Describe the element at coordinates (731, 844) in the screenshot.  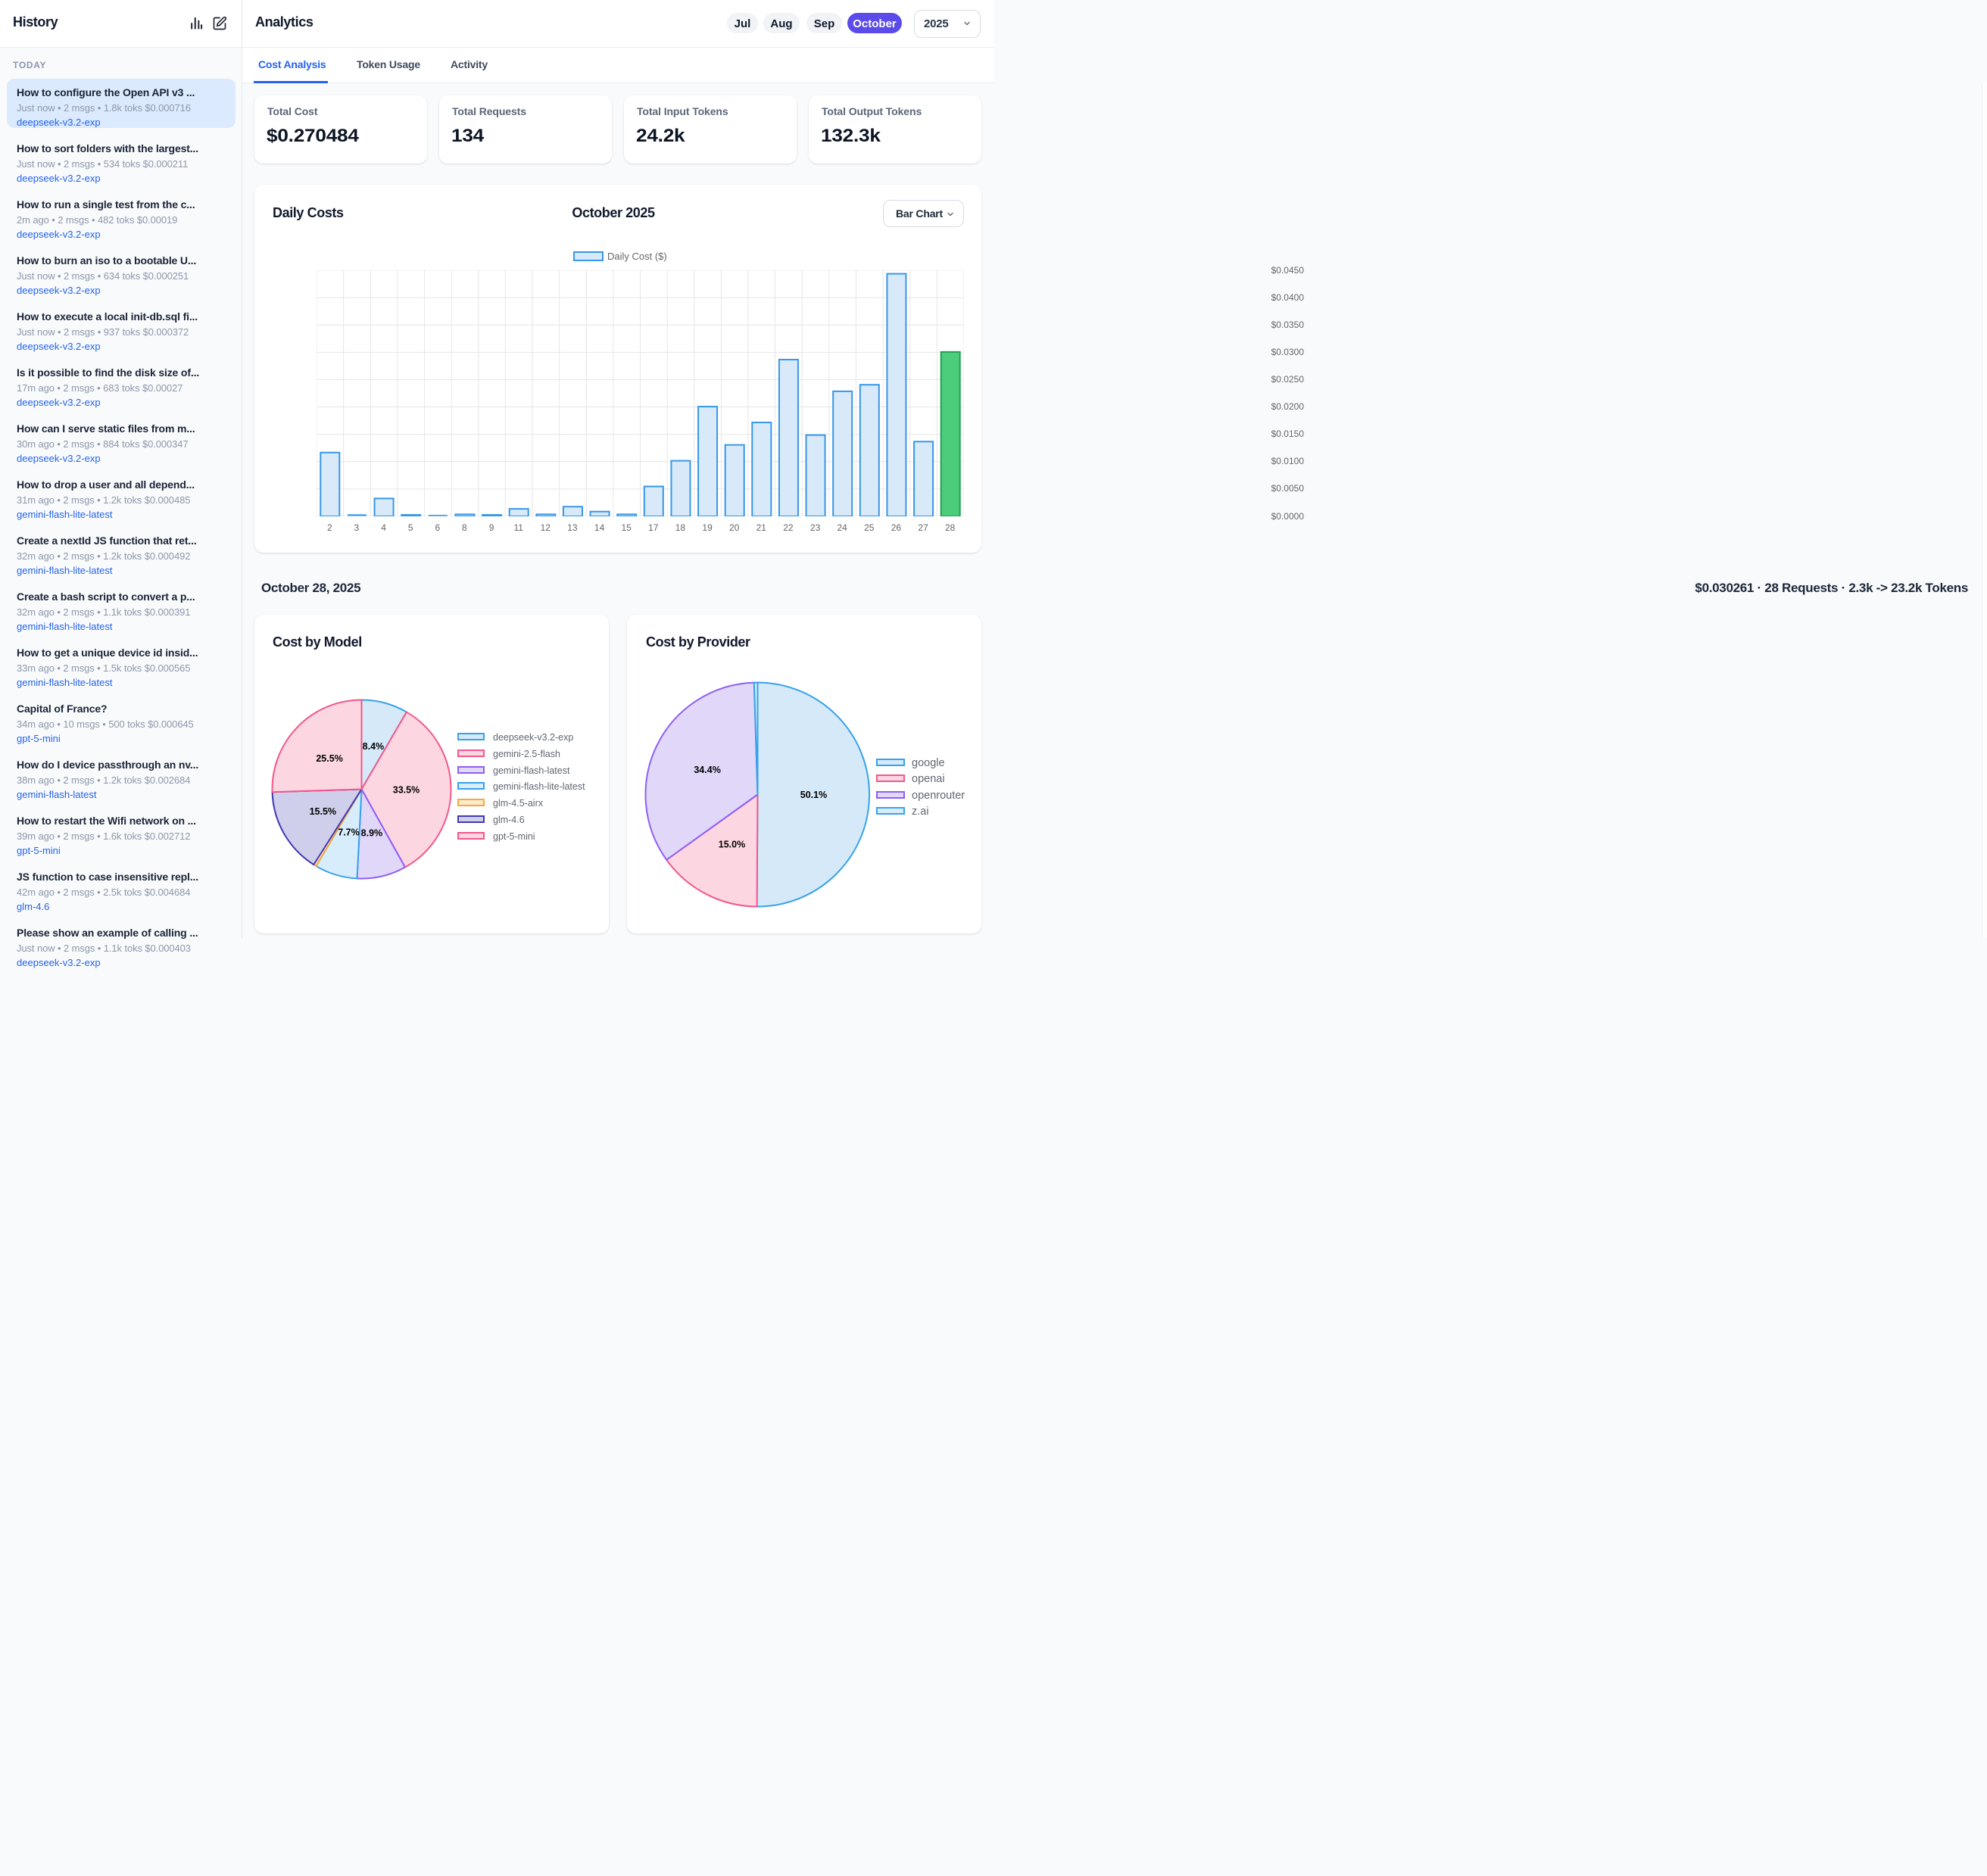
I see `svg-text: 15.0%` at that location.